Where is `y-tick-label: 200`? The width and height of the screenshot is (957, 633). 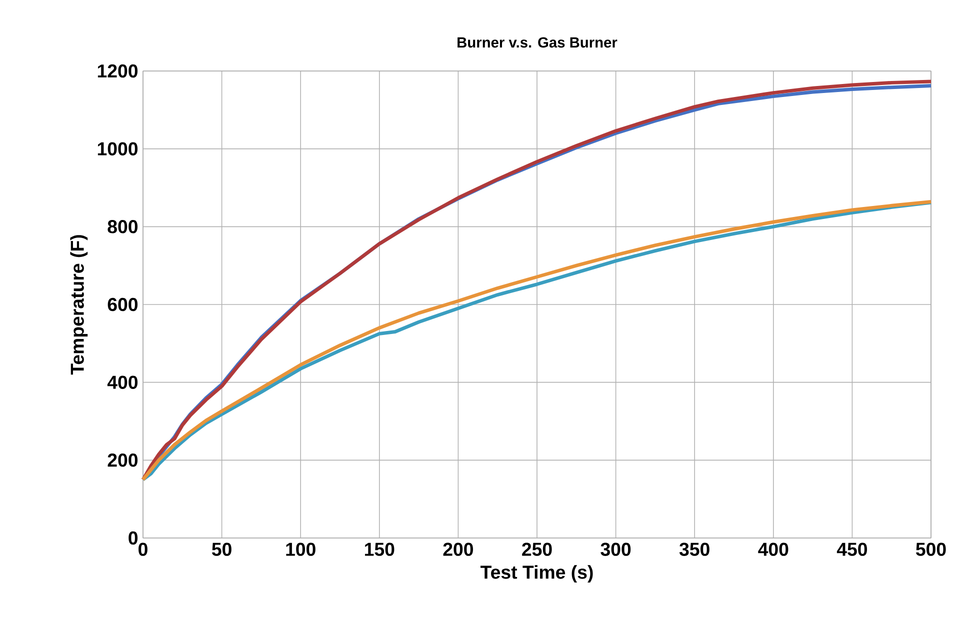 y-tick-label: 200 is located at coordinates (123, 460).